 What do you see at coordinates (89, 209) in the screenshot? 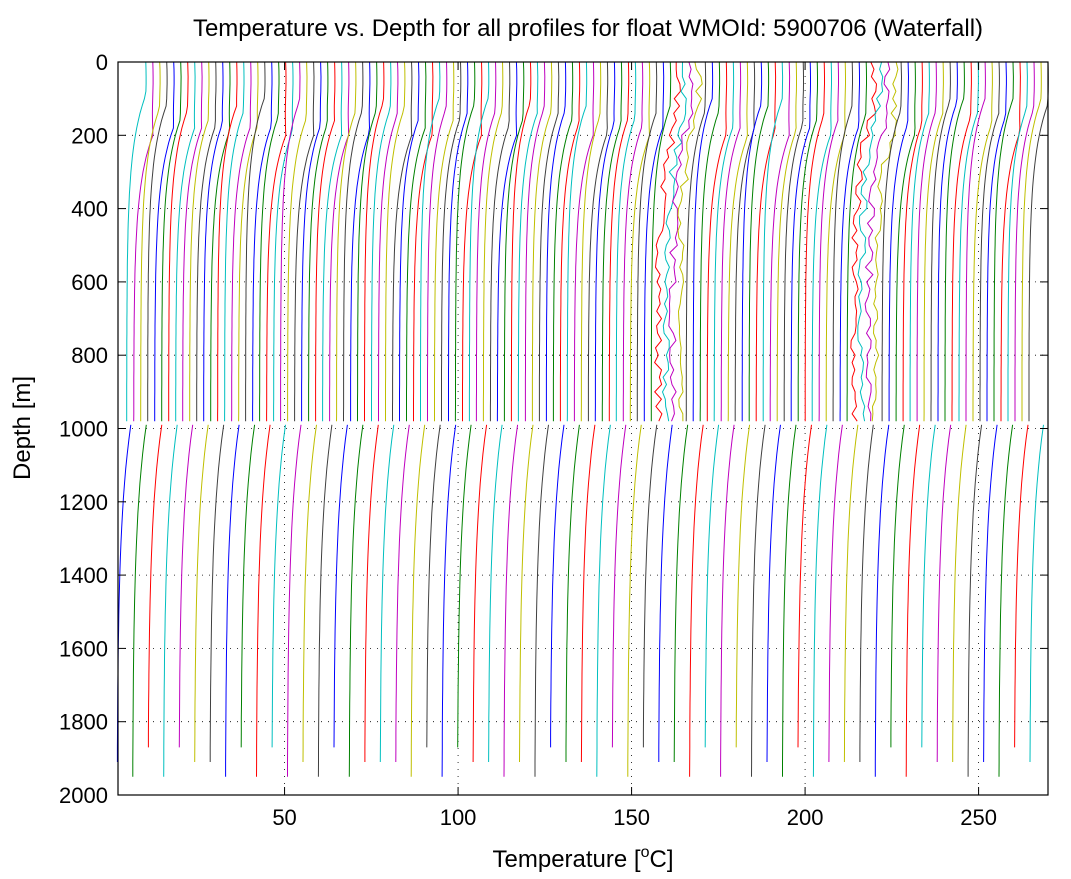
I see `y-tick-label: 400` at bounding box center [89, 209].